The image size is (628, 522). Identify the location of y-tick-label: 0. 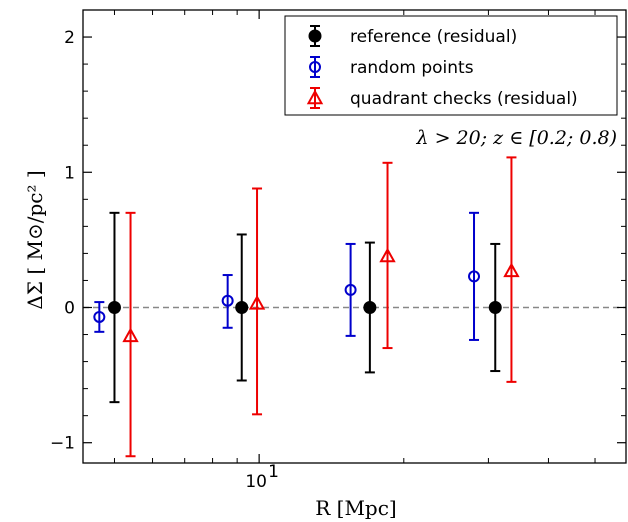
(69, 308).